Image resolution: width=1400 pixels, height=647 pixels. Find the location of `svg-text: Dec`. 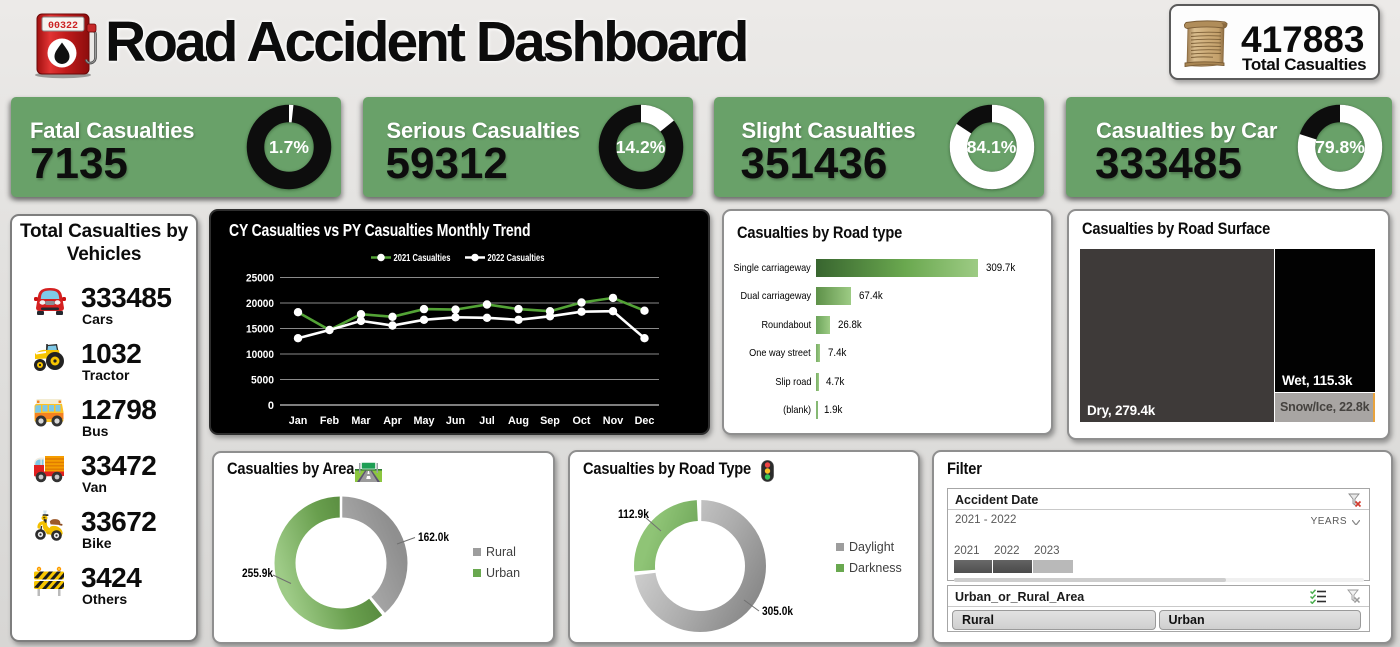

svg-text: Dec is located at coordinates (645, 421).